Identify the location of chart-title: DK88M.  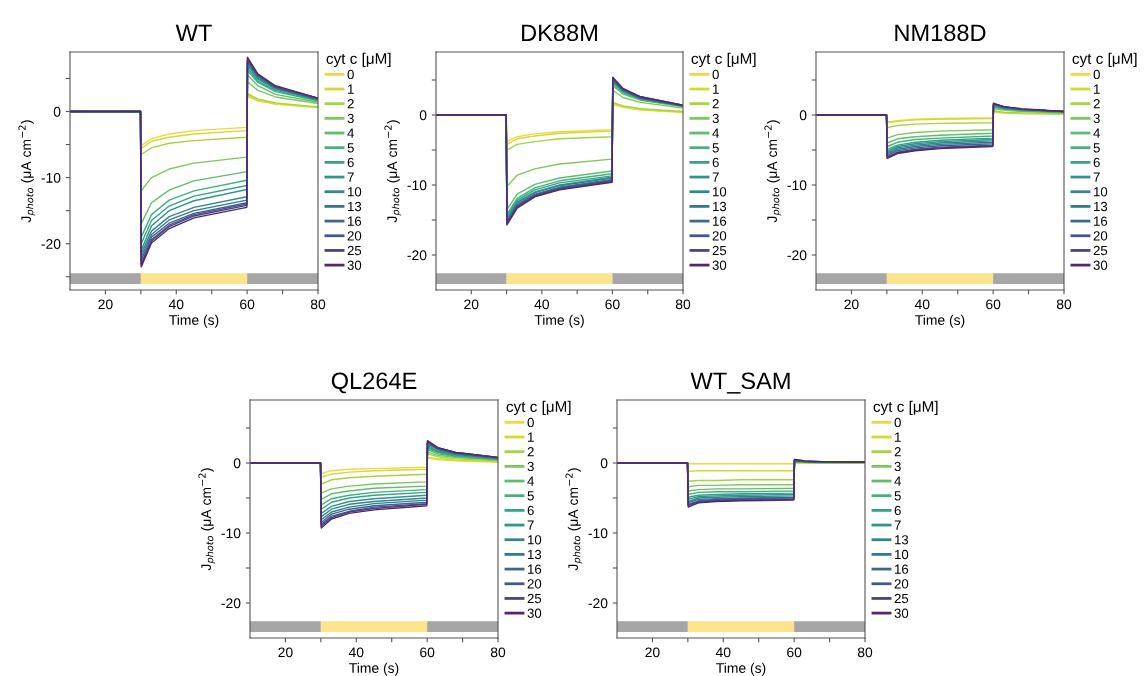
(559, 33).